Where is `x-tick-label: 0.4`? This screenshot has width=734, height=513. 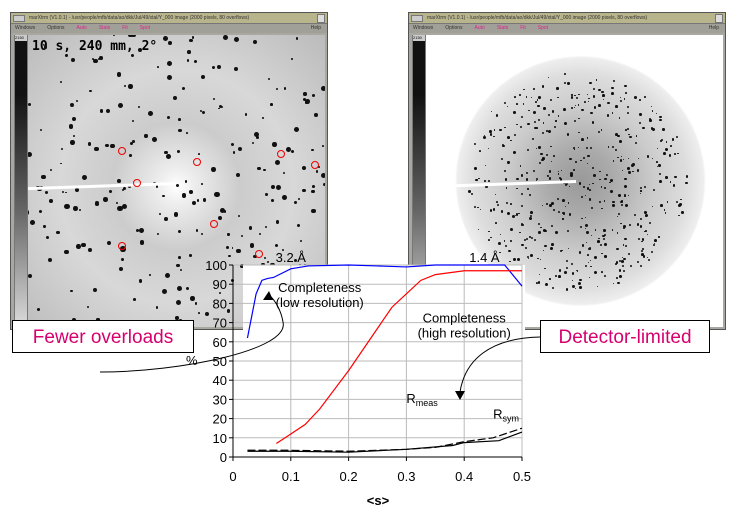
x-tick-label: 0.4 is located at coordinates (464, 476).